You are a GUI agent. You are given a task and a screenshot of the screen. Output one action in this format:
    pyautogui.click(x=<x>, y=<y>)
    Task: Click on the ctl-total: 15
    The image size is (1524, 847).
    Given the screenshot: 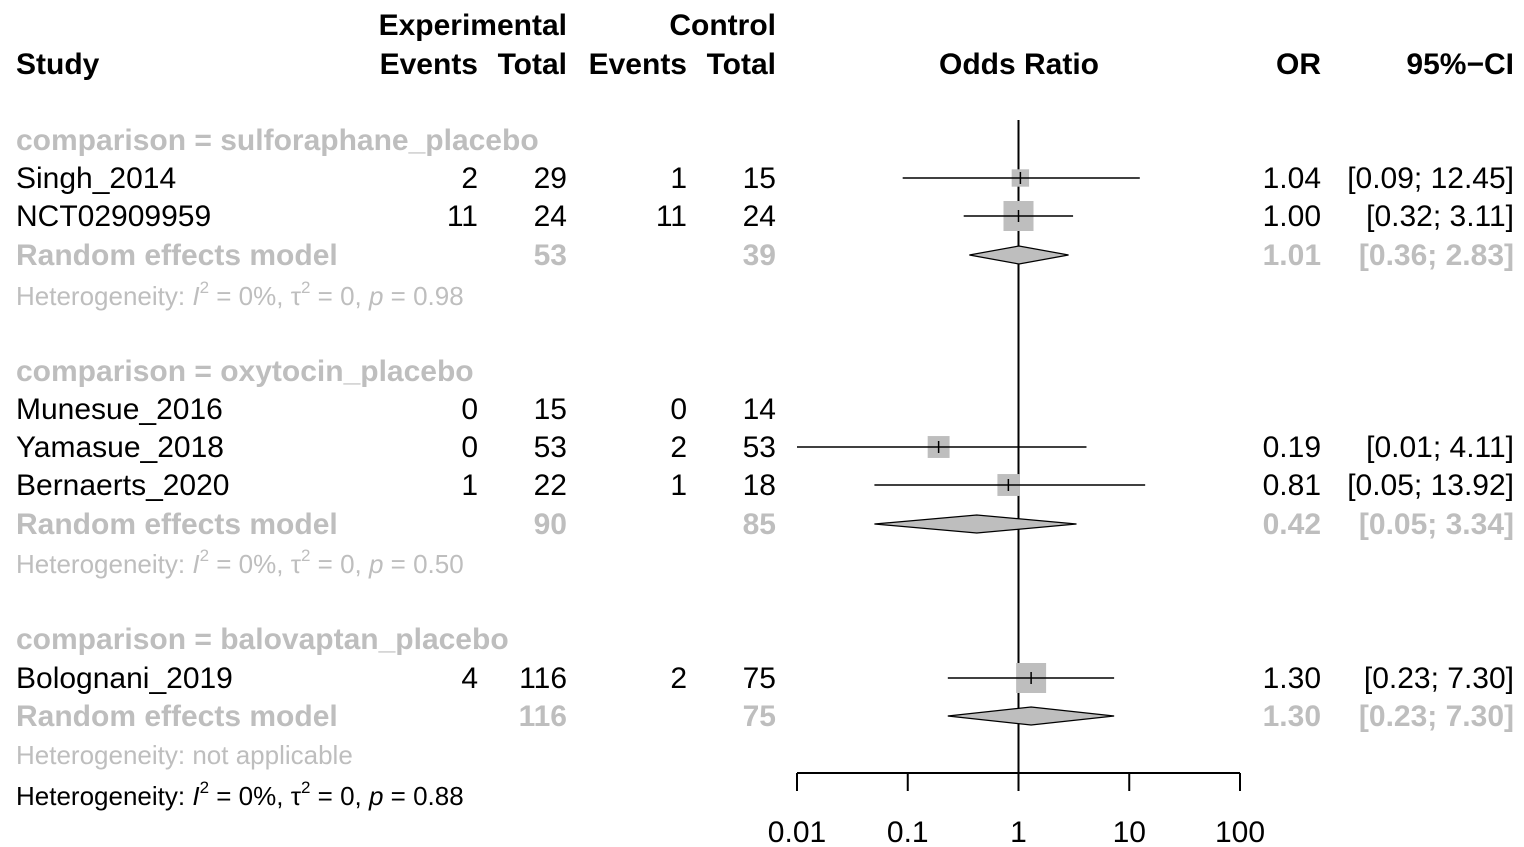 What is the action you would take?
    pyautogui.click(x=759, y=178)
    